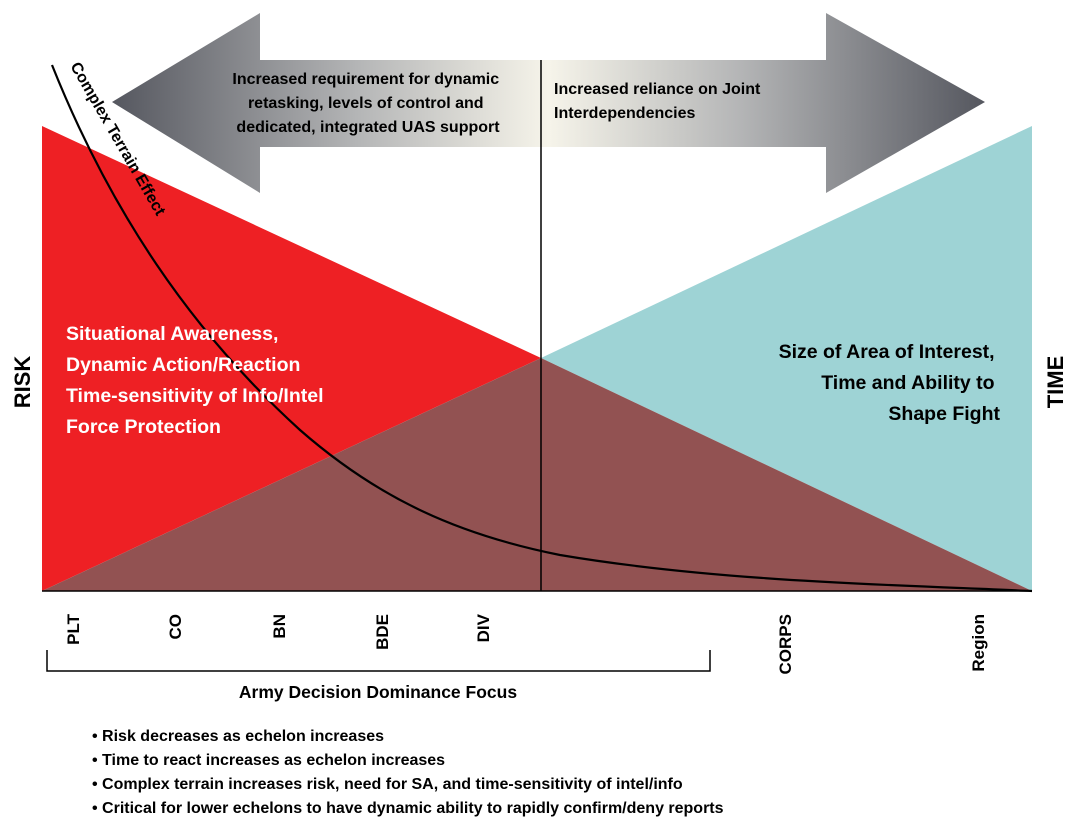 This screenshot has width=1073, height=824. I want to click on echelon-label: Region, so click(978, 643).